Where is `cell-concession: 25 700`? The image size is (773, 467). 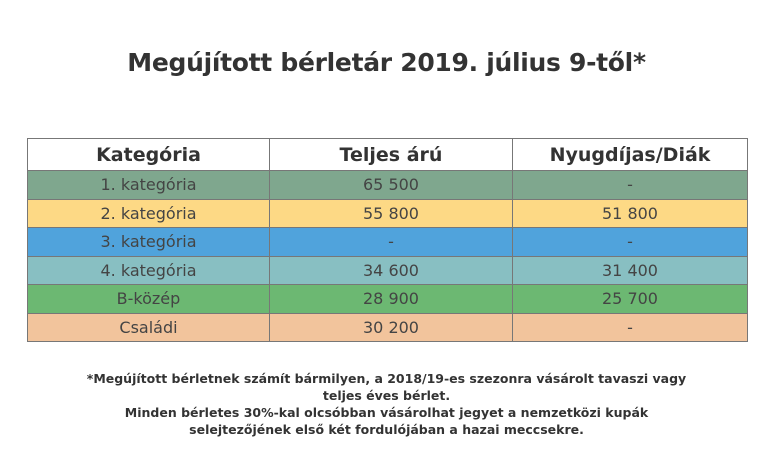
cell-concession: 25 700 is located at coordinates (630, 299).